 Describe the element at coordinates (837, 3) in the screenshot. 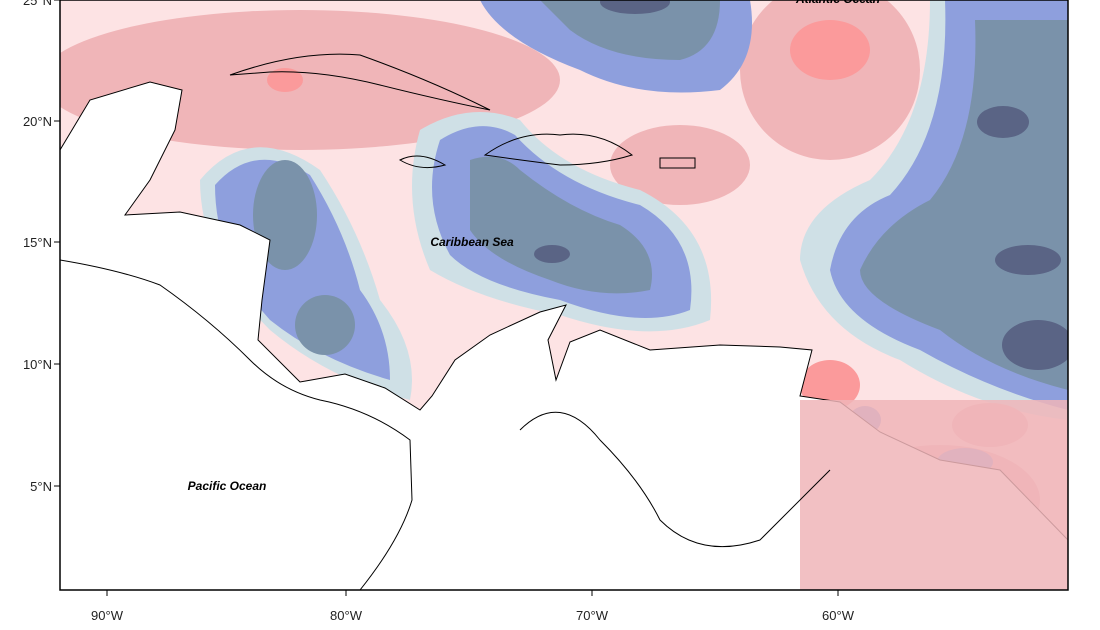

I see `ocean-label: Atlantic Ocean` at that location.